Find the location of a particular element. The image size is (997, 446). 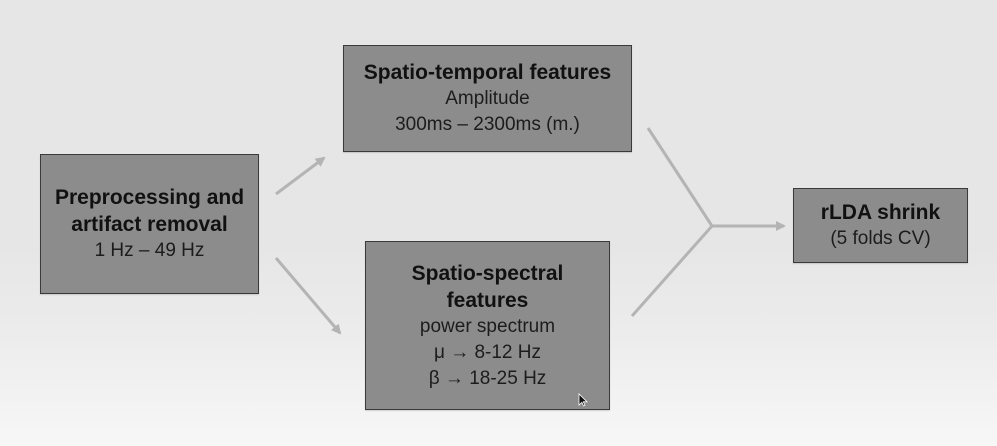

arrow-pre-to-temporal is located at coordinates (300, 176).